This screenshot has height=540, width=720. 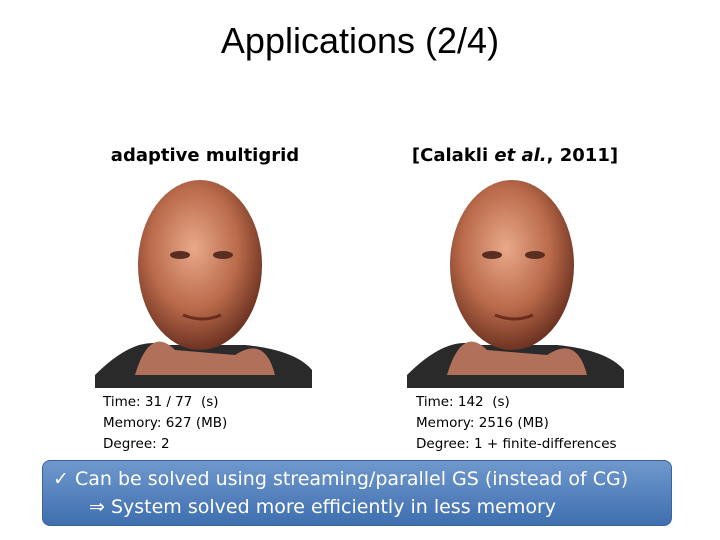 I want to click on stat-line: Memory: 627 (MB), so click(x=165, y=423).